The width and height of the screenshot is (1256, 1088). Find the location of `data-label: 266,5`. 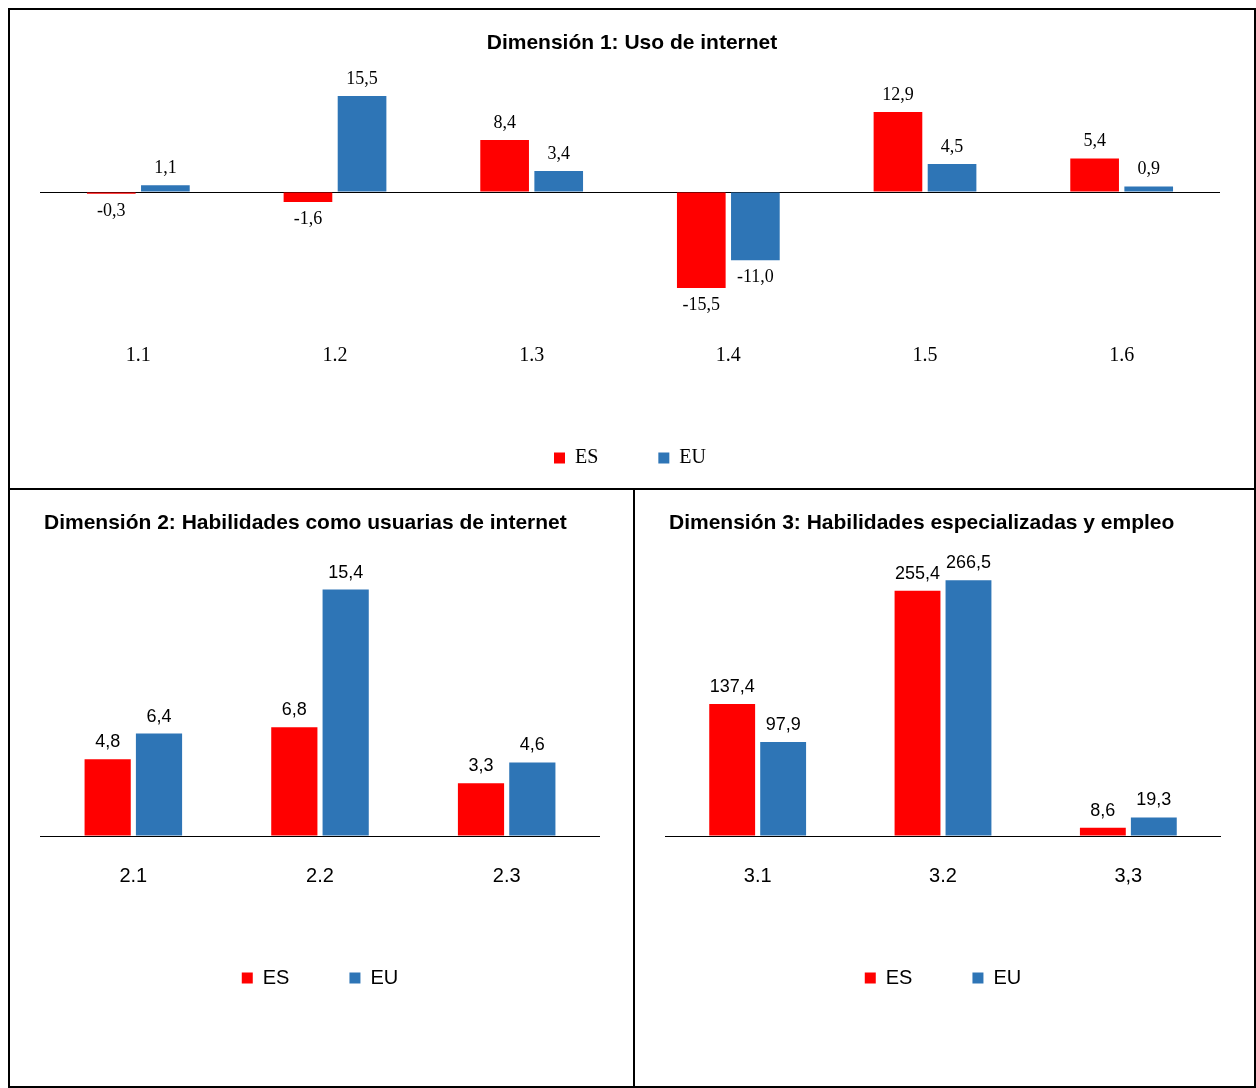

data-label: 266,5 is located at coordinates (968, 562).